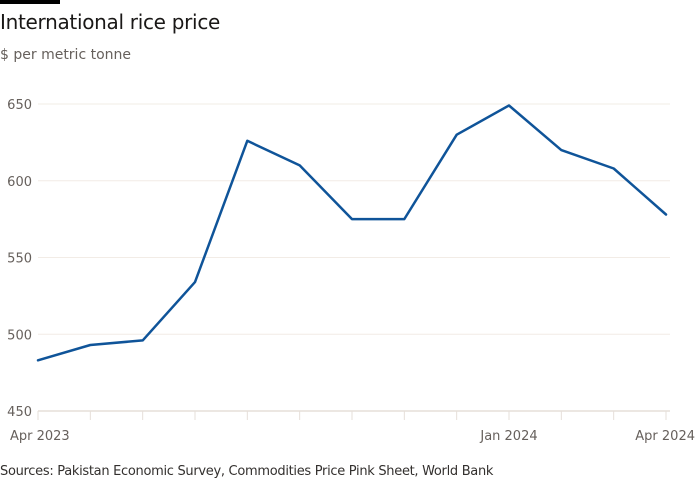  What do you see at coordinates (665, 436) in the screenshot?
I see `x-tick-label: Apr 2024` at bounding box center [665, 436].